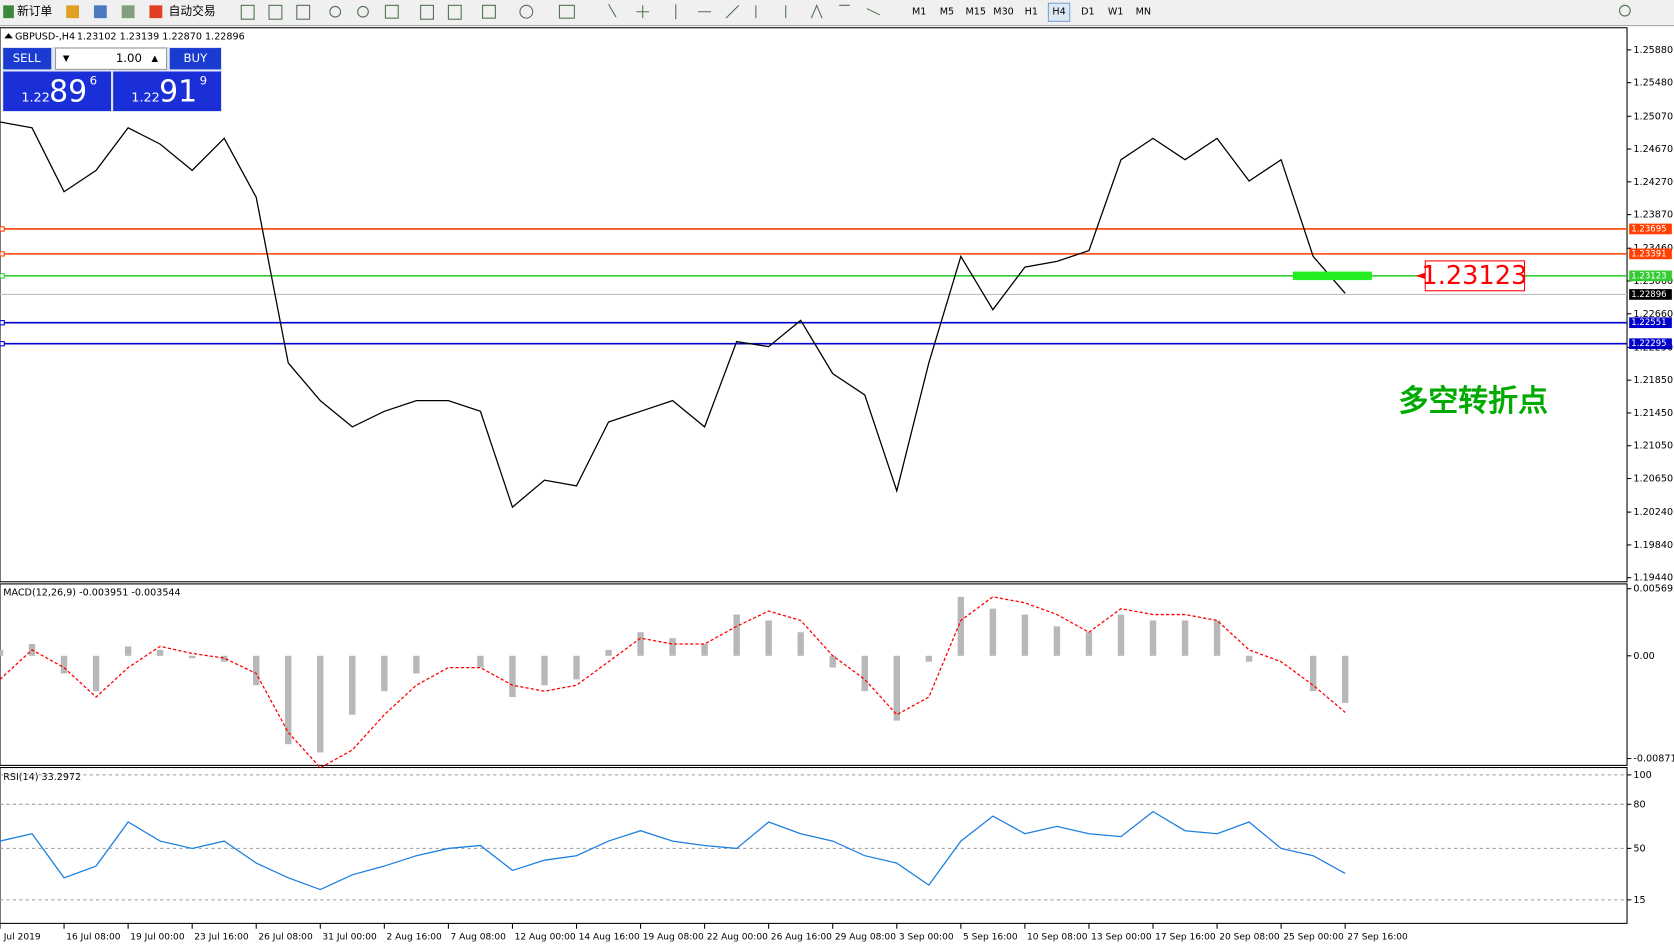 The image size is (1674, 949). Describe the element at coordinates (865, 938) in the screenshot. I see `x-tick-label: 29 Aug 08:00` at that location.